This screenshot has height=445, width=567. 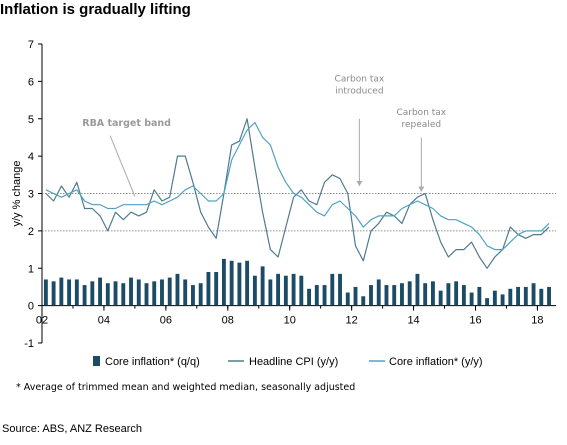 I want to click on annotation-arrow-rba, so click(x=122, y=166).